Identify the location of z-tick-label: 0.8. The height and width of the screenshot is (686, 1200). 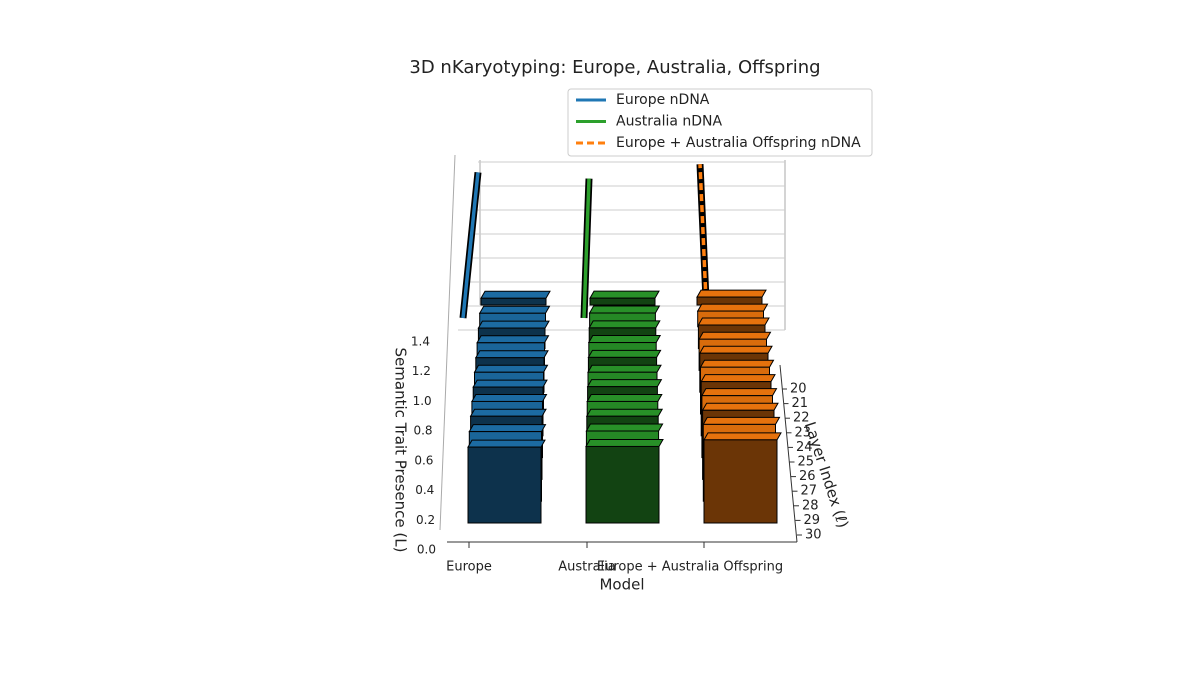
(422, 431).